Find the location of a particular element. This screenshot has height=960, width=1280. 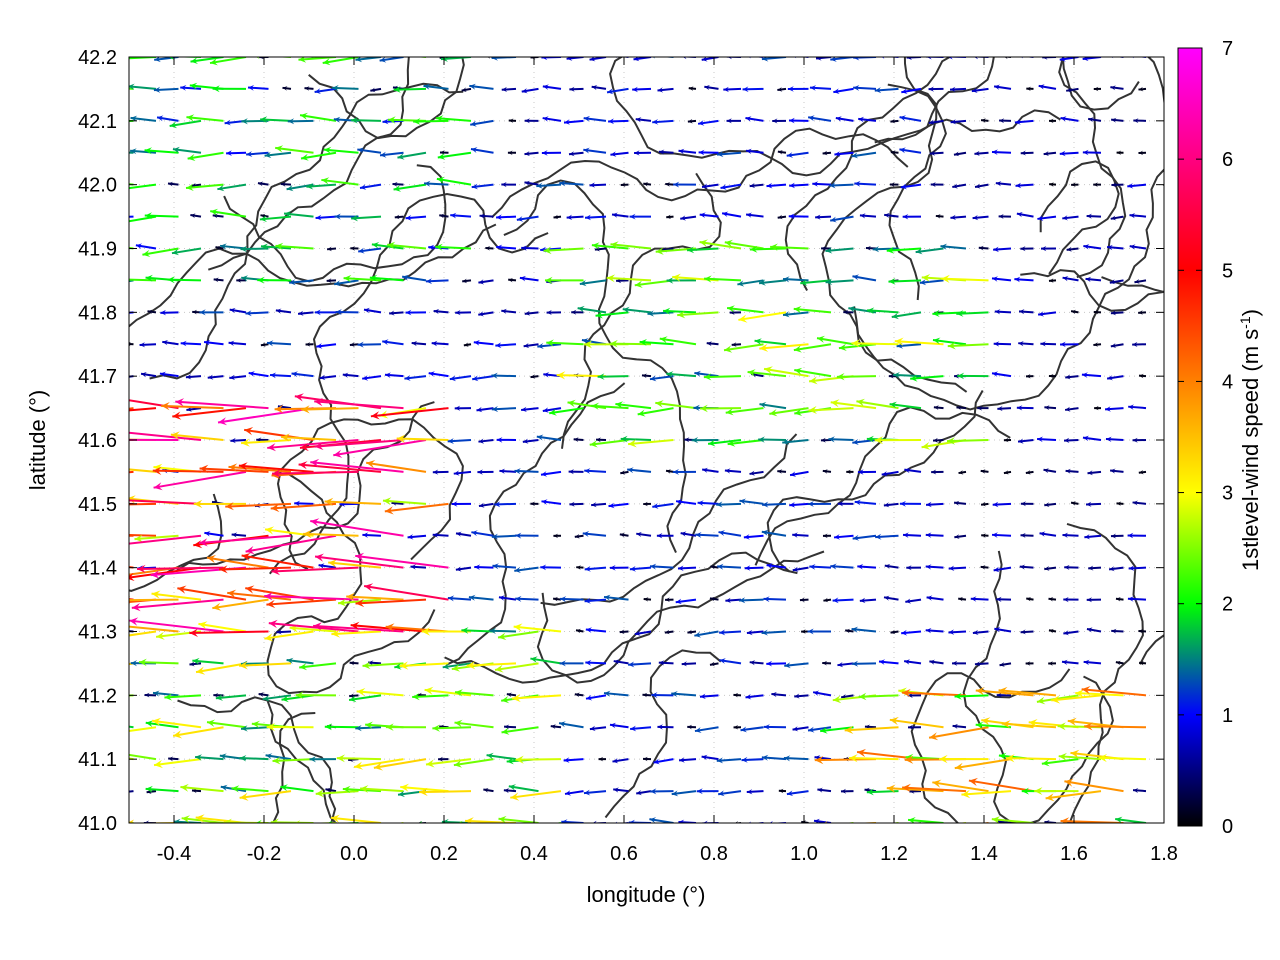

x-tick-label: 1.8 is located at coordinates (1164, 854).